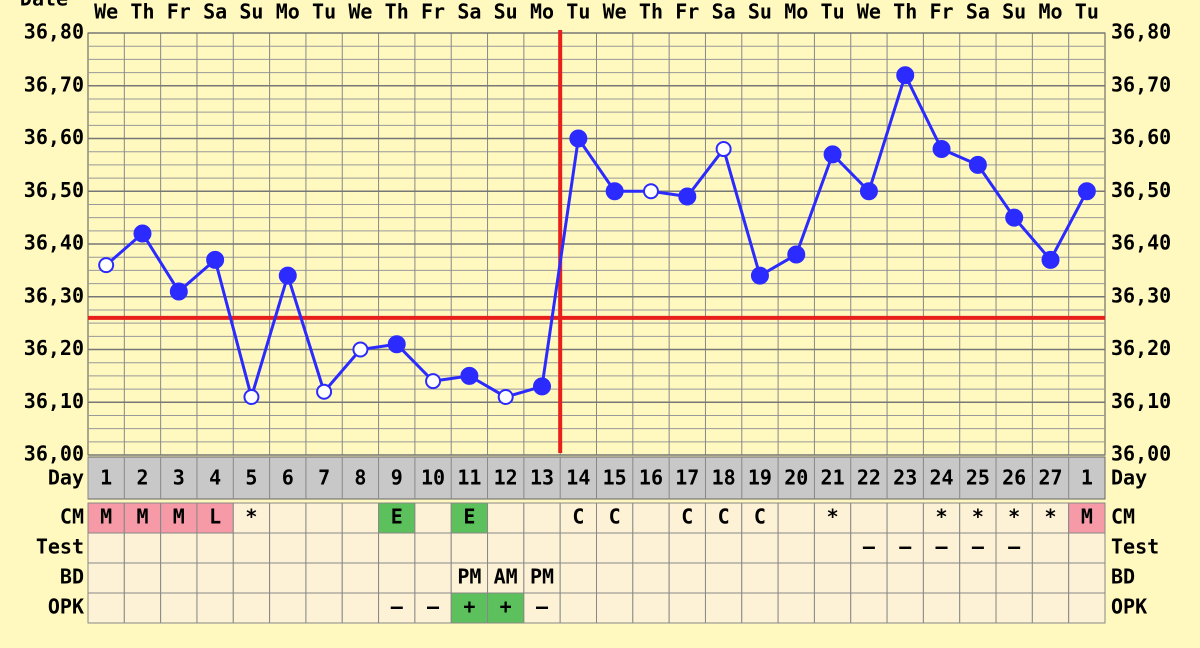 The height and width of the screenshot is (648, 1200). I want to click on row-label-right: CM, so click(1123, 517).